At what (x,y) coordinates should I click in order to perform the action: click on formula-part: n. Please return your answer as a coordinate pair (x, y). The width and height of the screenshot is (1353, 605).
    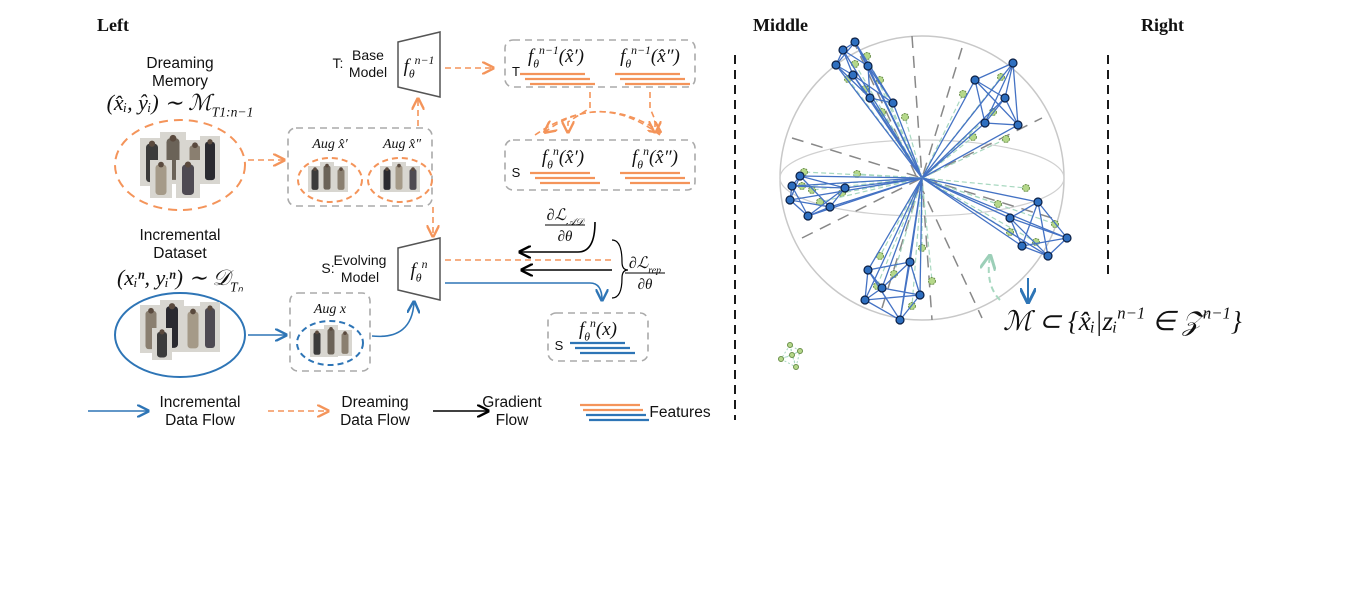
    Looking at the image, I should click on (556, 151).